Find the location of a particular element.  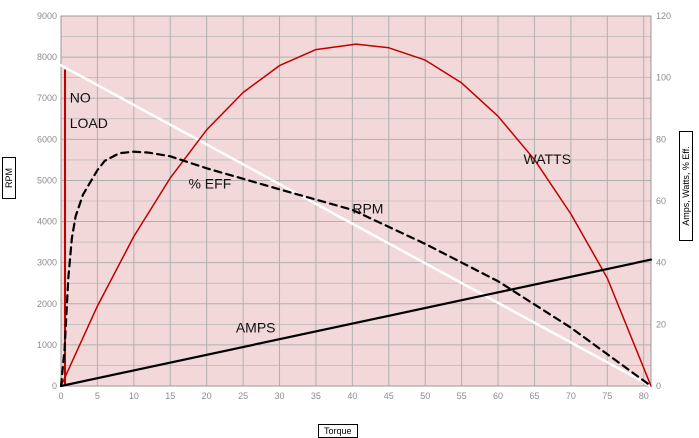

x-tick-label: 70 is located at coordinates (571, 396).